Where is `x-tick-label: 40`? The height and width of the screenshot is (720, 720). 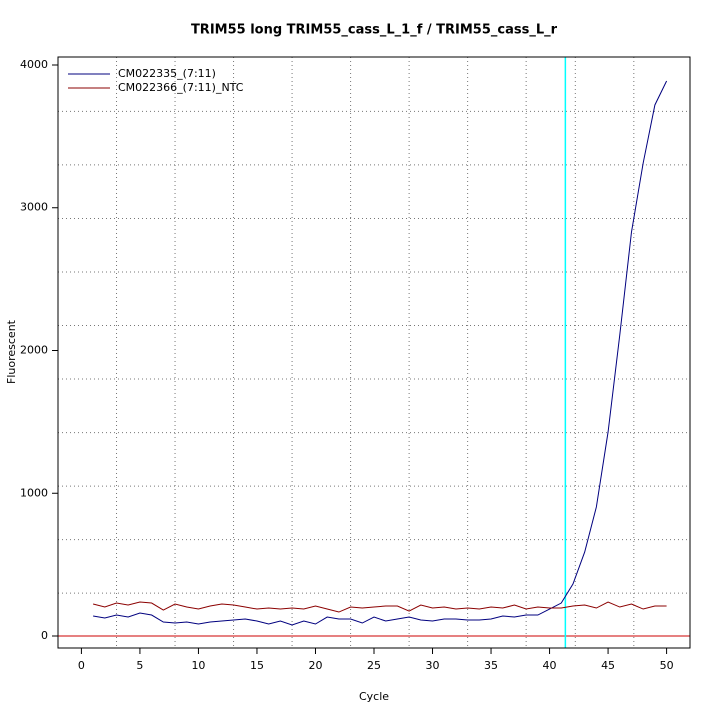 x-tick-label: 40 is located at coordinates (550, 665).